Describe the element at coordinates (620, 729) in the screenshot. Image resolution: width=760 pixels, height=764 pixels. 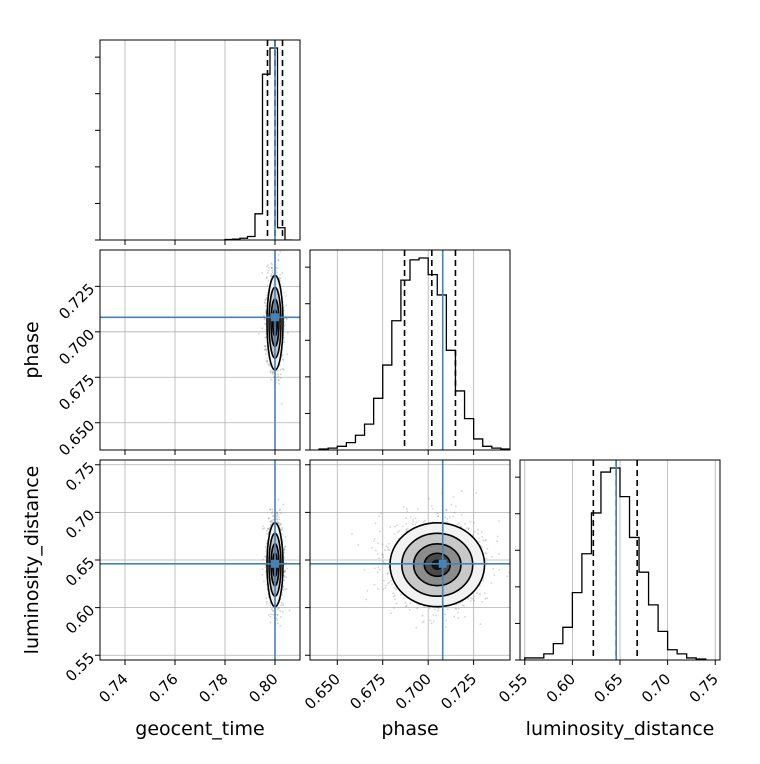
I see `x-axis-label-luminosity_distance: luminosity_distance` at that location.